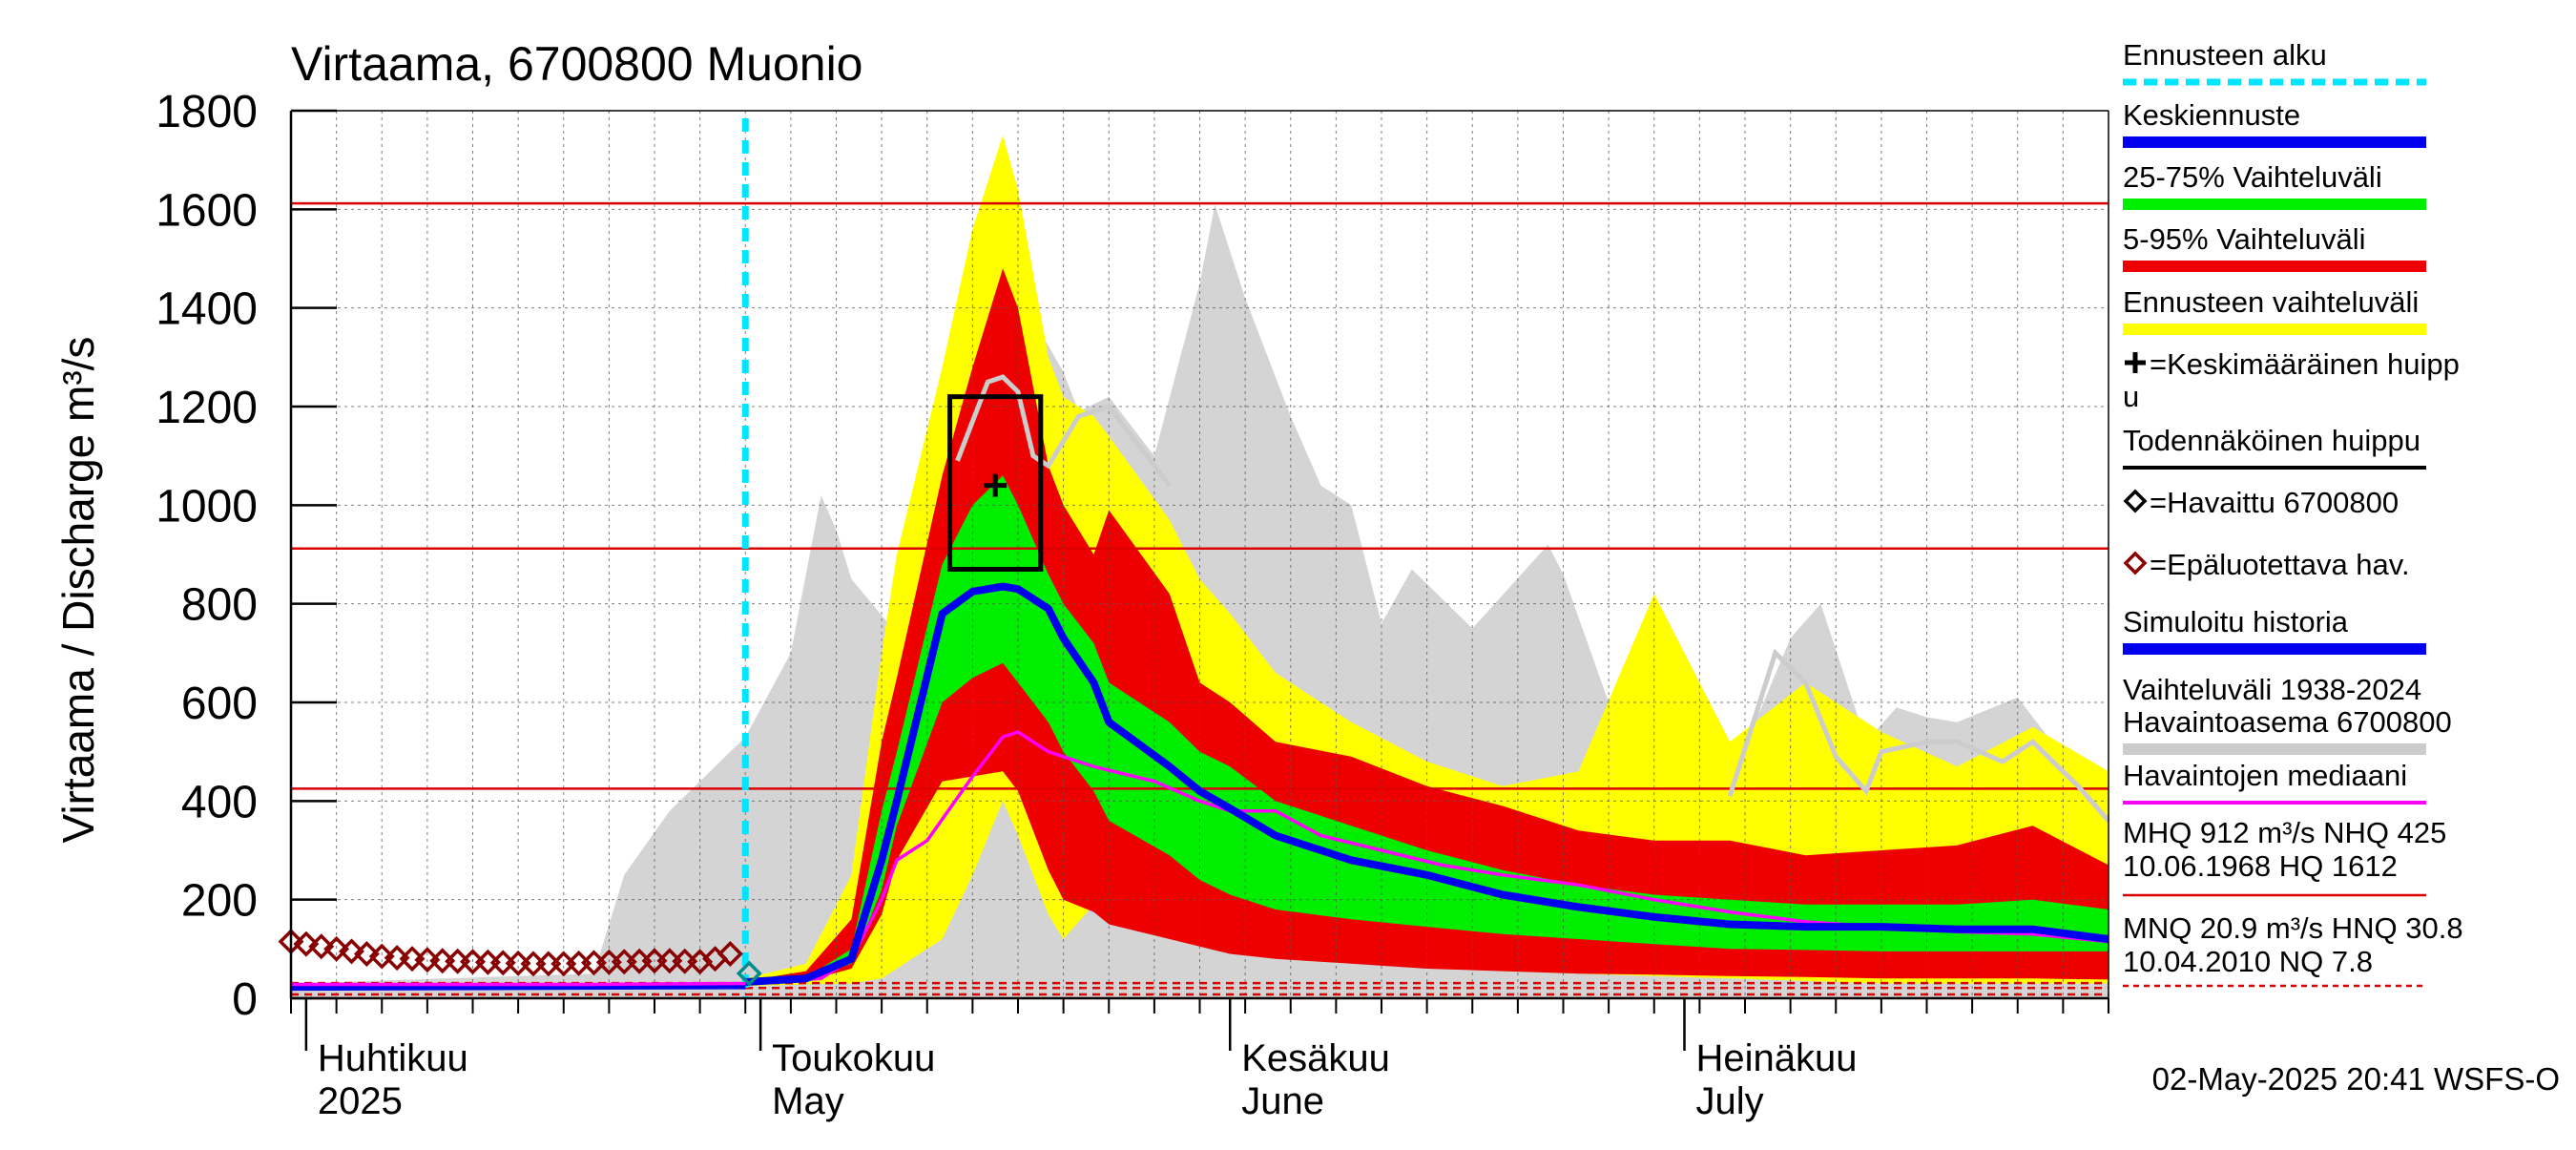 The width and height of the screenshot is (2576, 1150). Describe the element at coordinates (2260, 866) in the screenshot. I see `stats-line-2: 10.06.1968 HQ 1612` at that location.